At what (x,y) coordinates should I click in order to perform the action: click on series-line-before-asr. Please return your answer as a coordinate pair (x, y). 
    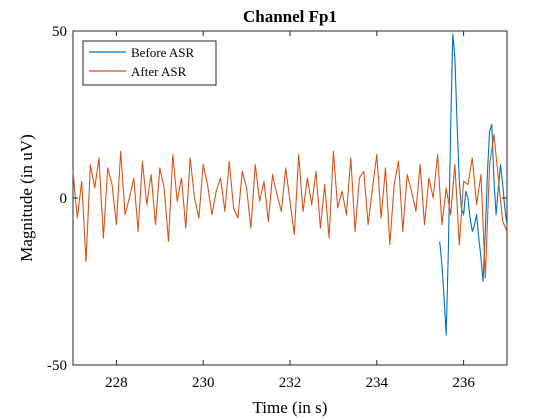
    Looking at the image, I should click on (473, 184).